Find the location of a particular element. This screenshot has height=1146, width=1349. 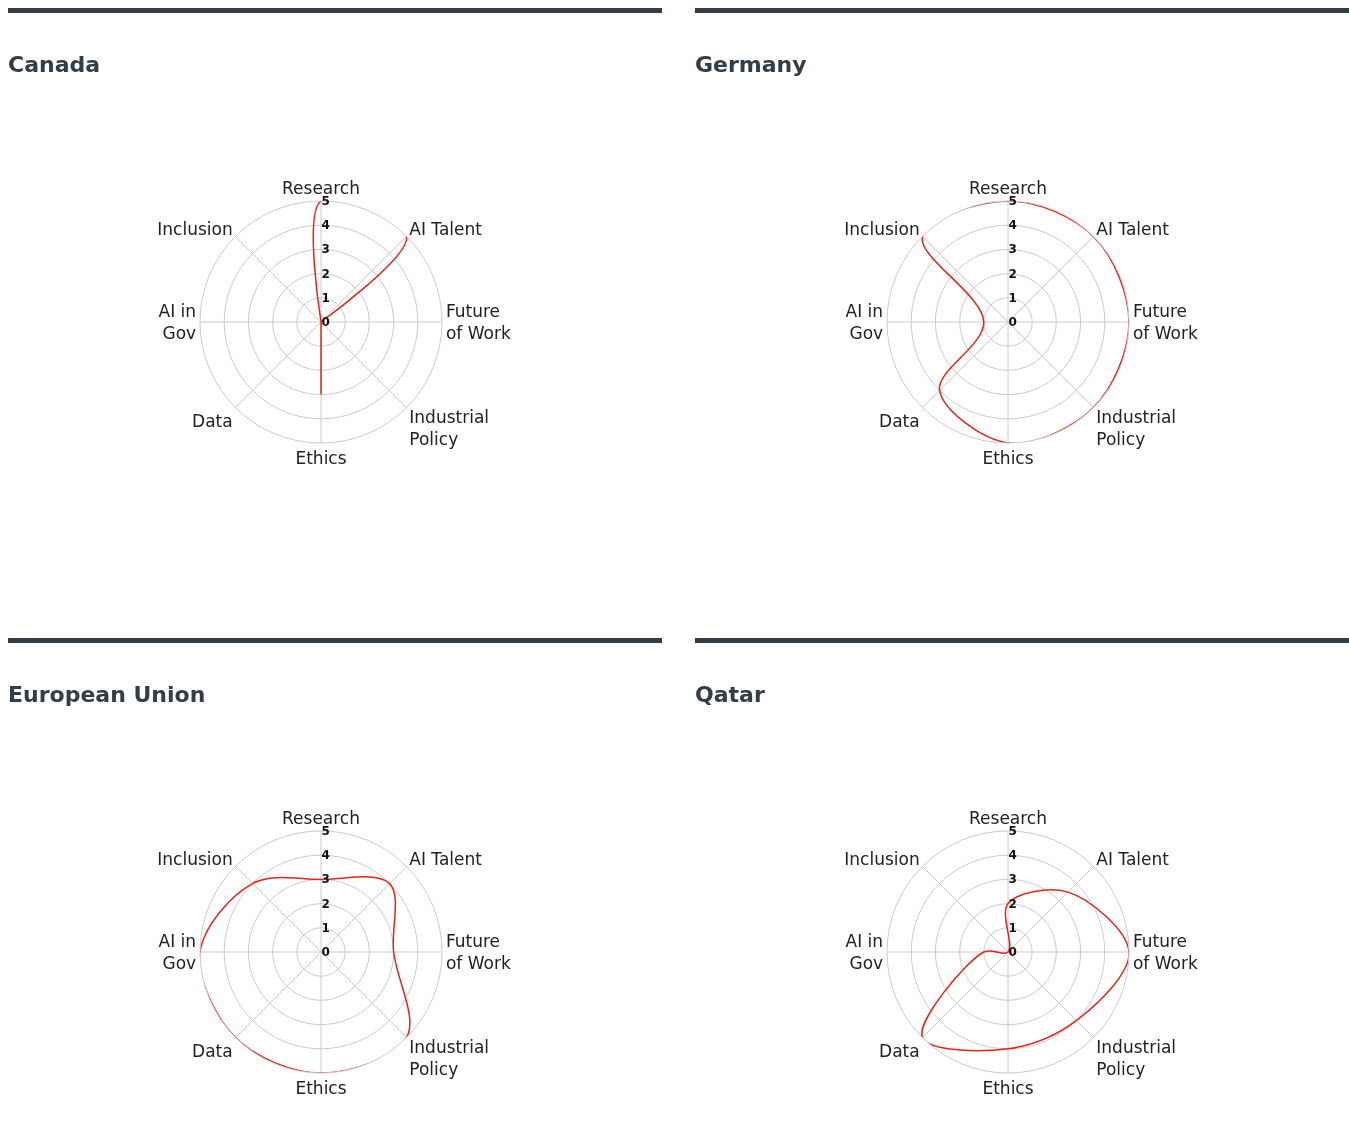

chart-title: Qatar is located at coordinates (730, 694).